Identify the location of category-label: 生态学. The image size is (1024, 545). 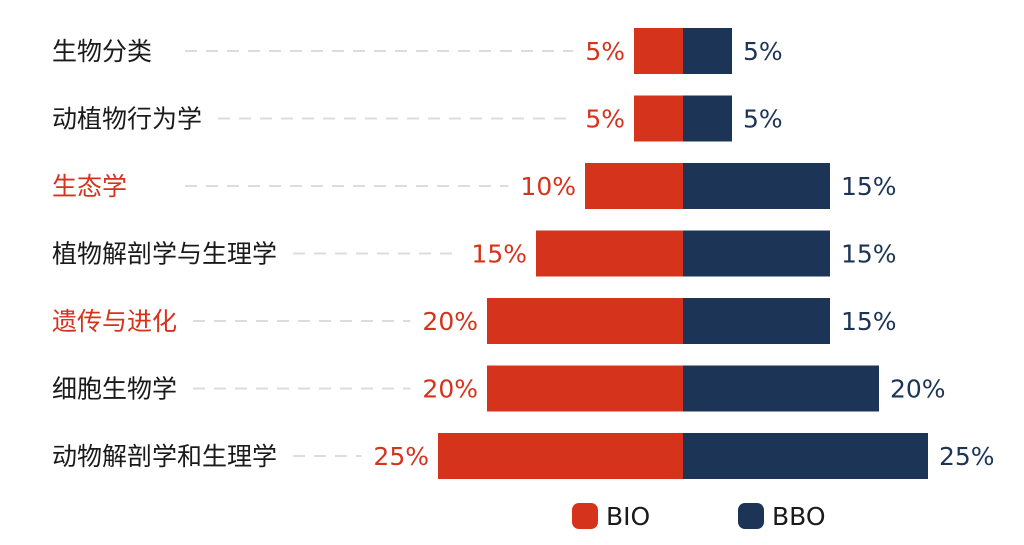
(89, 186).